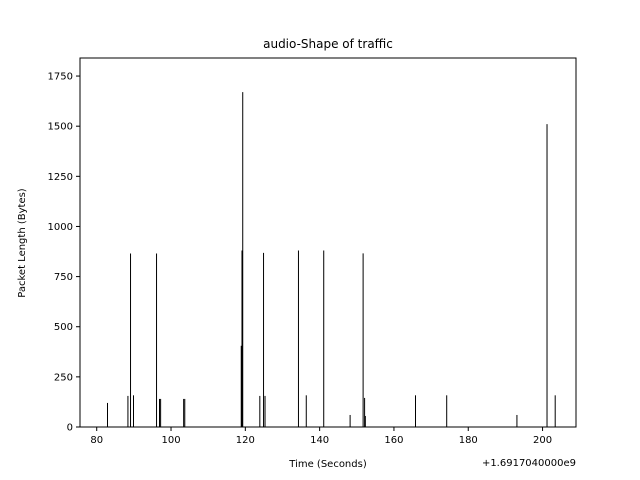  What do you see at coordinates (60, 227) in the screenshot?
I see `y-tick-label-4: 1000` at bounding box center [60, 227].